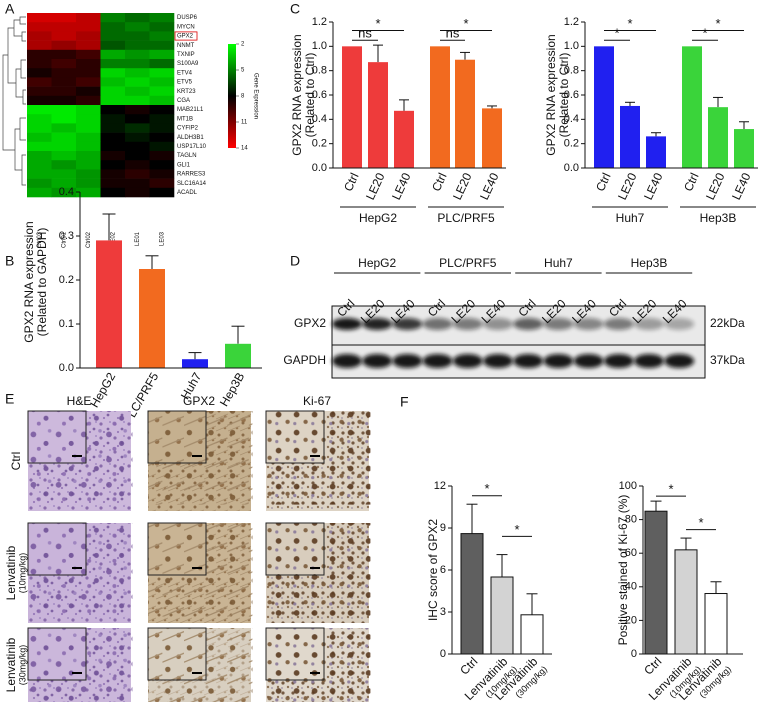 The image size is (778, 702). I want to click on x-tick-label: LE40, so click(741, 186).